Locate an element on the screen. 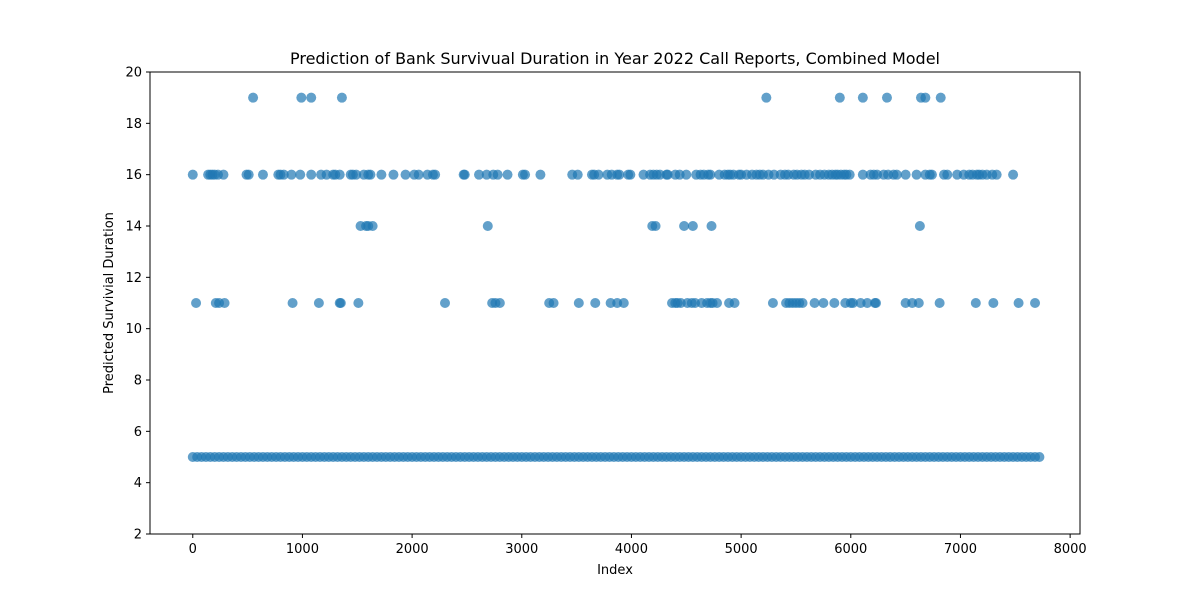 The height and width of the screenshot is (600, 1200). data-point-baseline is located at coordinates (1039, 457).